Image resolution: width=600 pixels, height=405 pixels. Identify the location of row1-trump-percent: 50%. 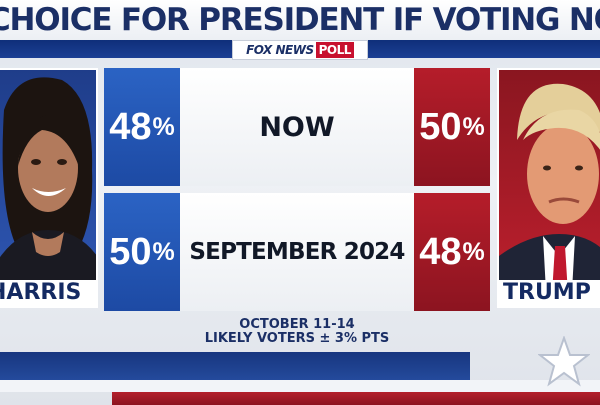
(452, 127).